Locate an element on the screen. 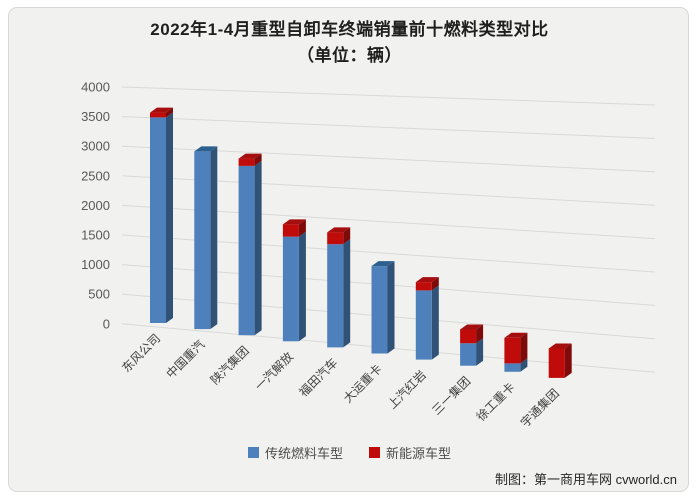 Image resolution: width=699 pixels, height=501 pixels. bar-segment-traditional-东风公司 is located at coordinates (158, 220).